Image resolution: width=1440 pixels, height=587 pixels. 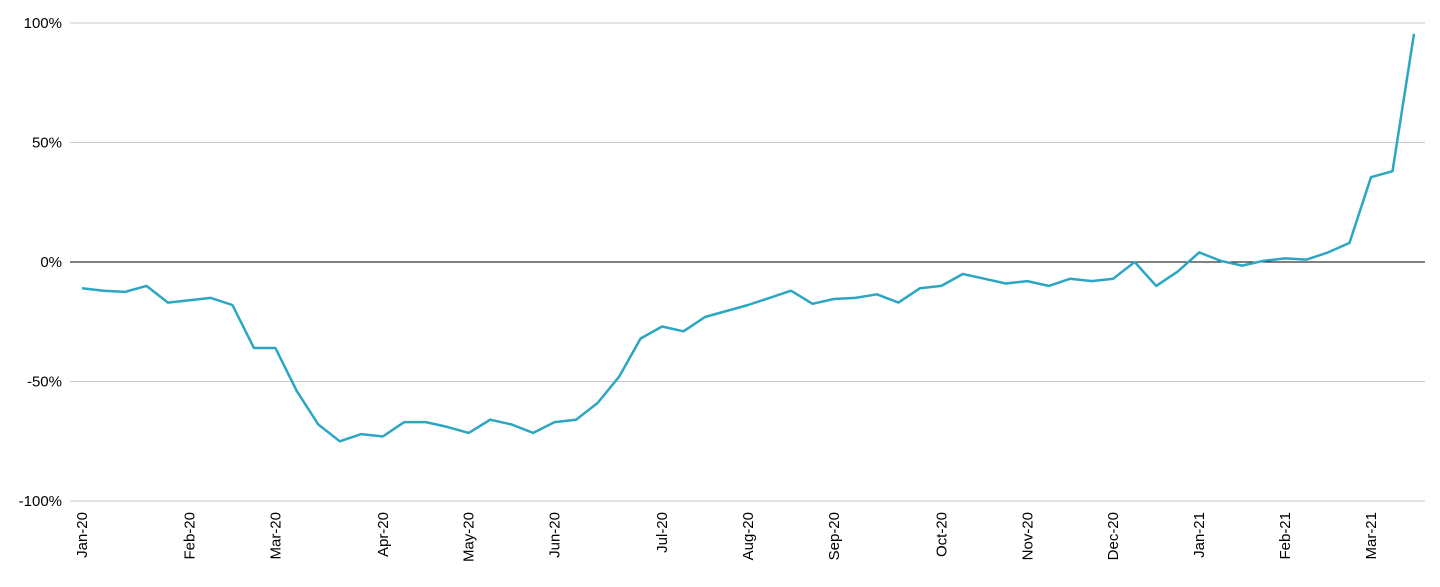 What do you see at coordinates (1199, 535) in the screenshot?
I see `x-tick-label: Jan-21` at bounding box center [1199, 535].